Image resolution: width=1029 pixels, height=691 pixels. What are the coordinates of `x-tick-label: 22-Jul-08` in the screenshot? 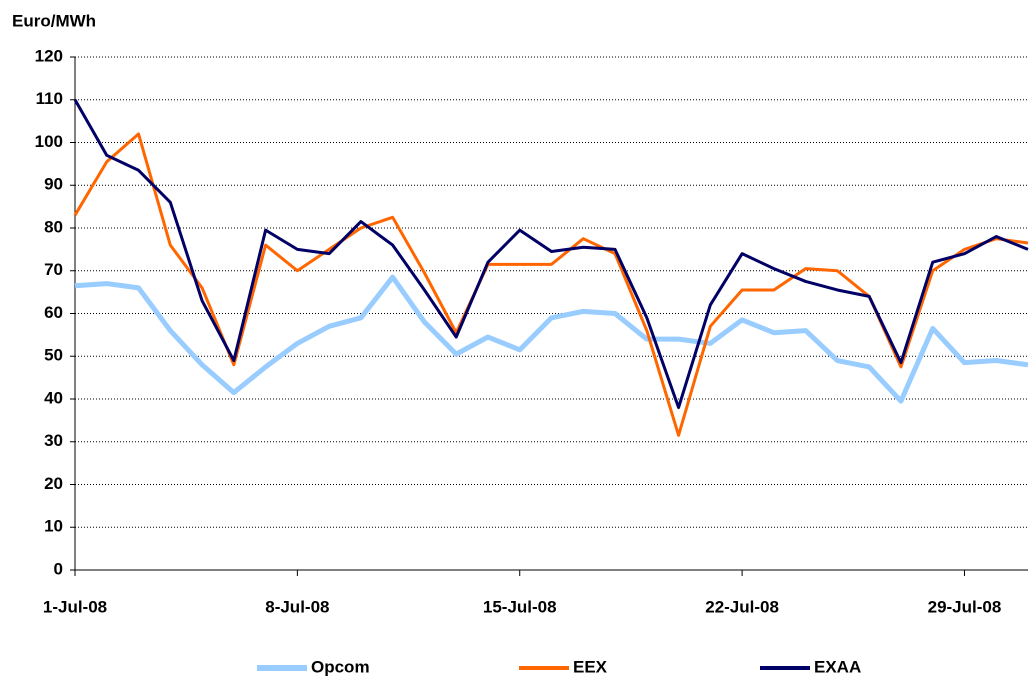 It's located at (742, 606).